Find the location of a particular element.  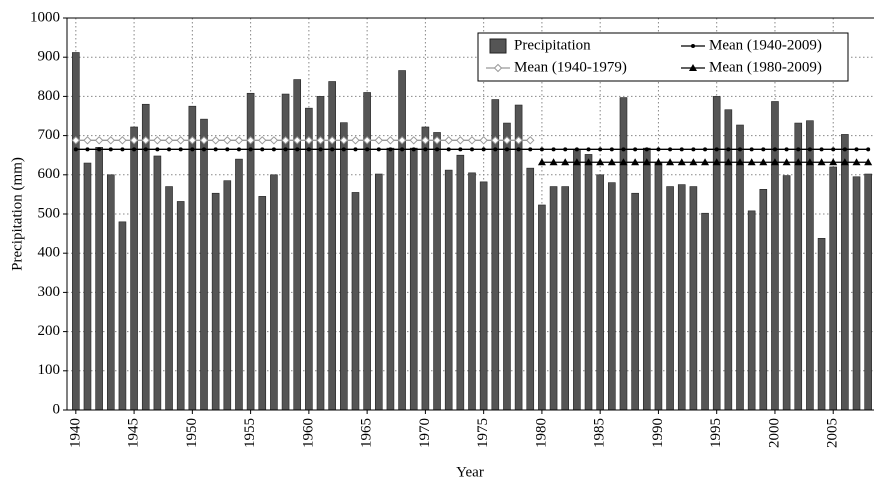

x-tick-label: 1970 is located at coordinates (425, 433).